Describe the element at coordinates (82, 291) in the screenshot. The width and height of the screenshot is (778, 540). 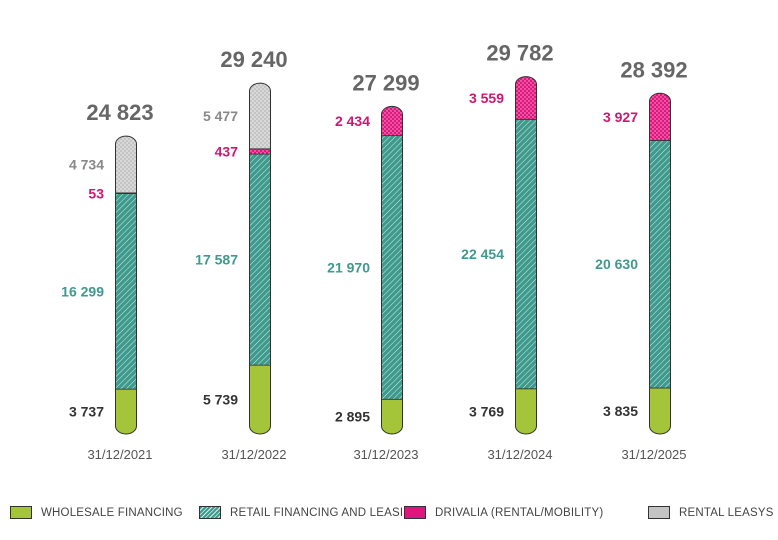
I see `data-label-retail: 16 299` at that location.